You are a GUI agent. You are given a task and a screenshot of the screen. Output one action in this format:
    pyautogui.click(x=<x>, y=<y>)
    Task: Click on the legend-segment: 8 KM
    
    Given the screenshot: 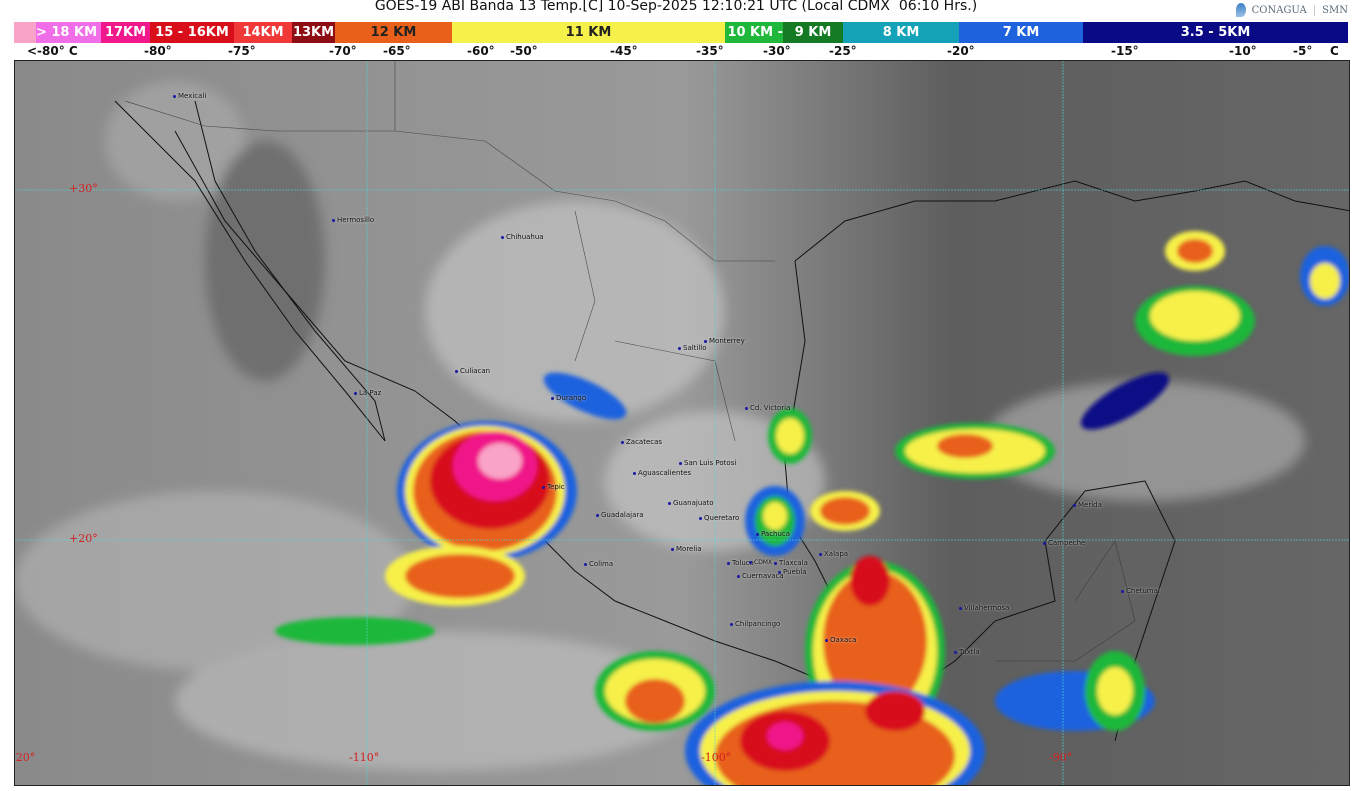 What is the action you would take?
    pyautogui.click(x=901, y=32)
    